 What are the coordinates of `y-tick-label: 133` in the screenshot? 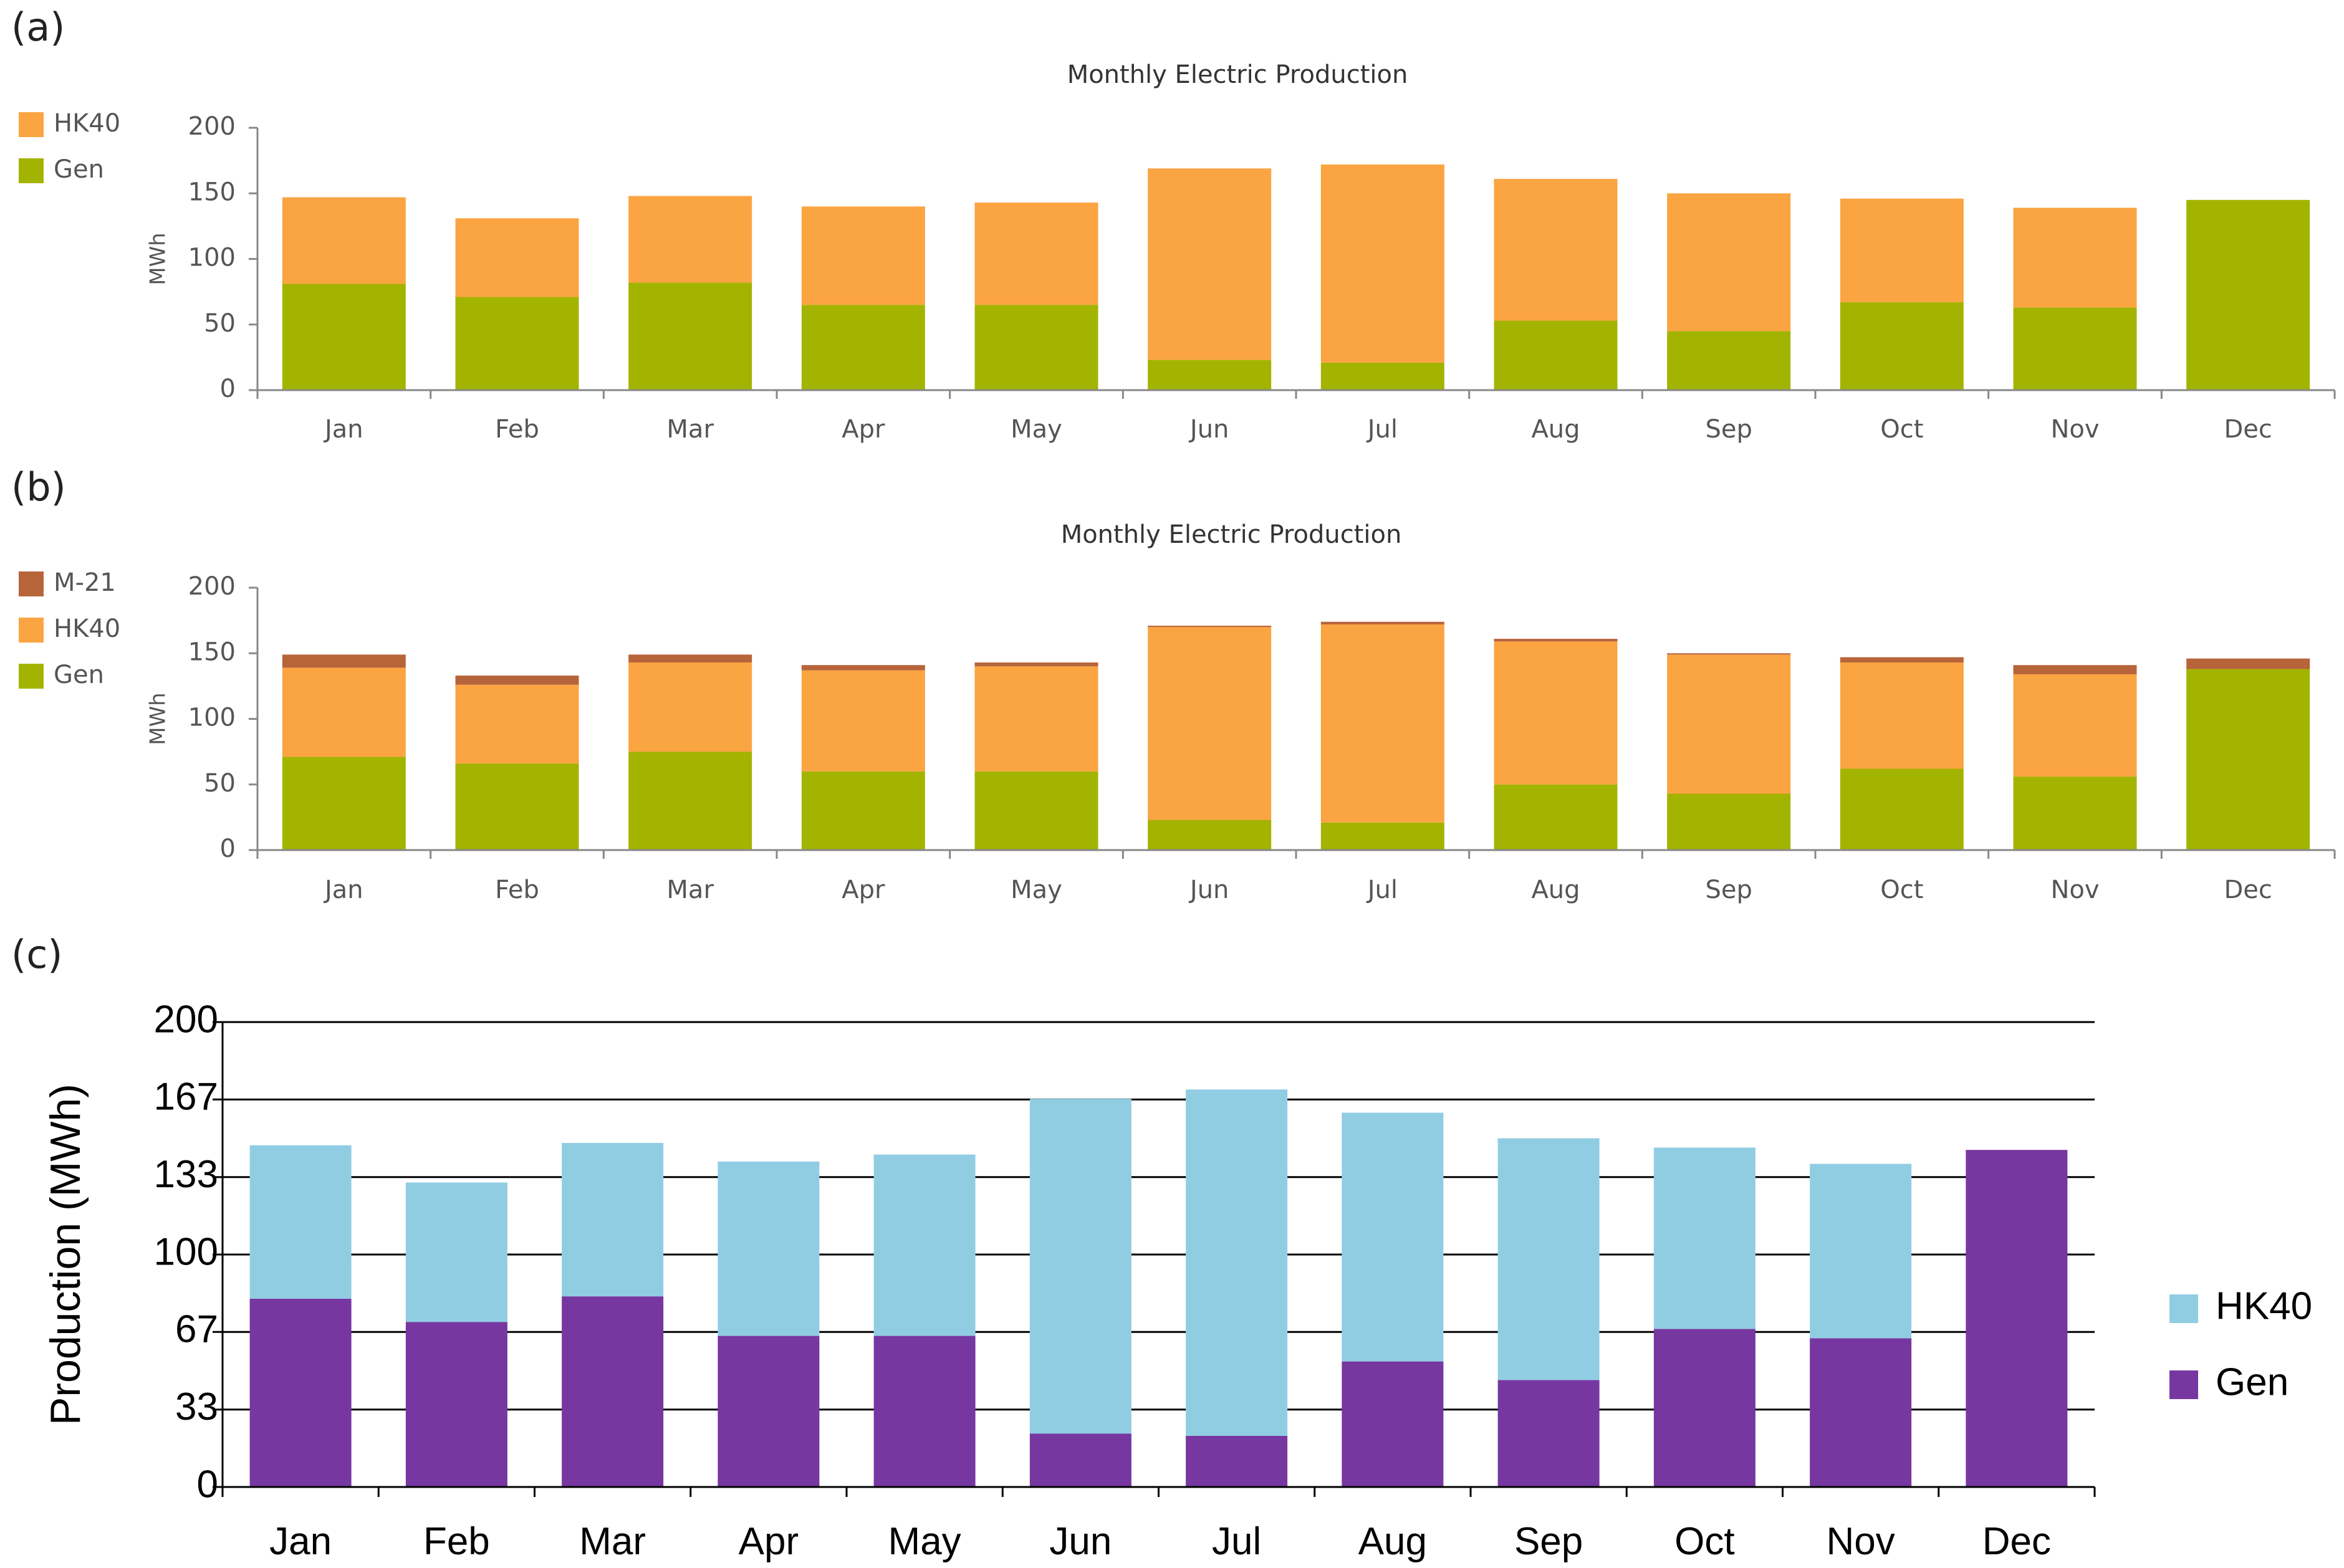 It's located at (186, 1174).